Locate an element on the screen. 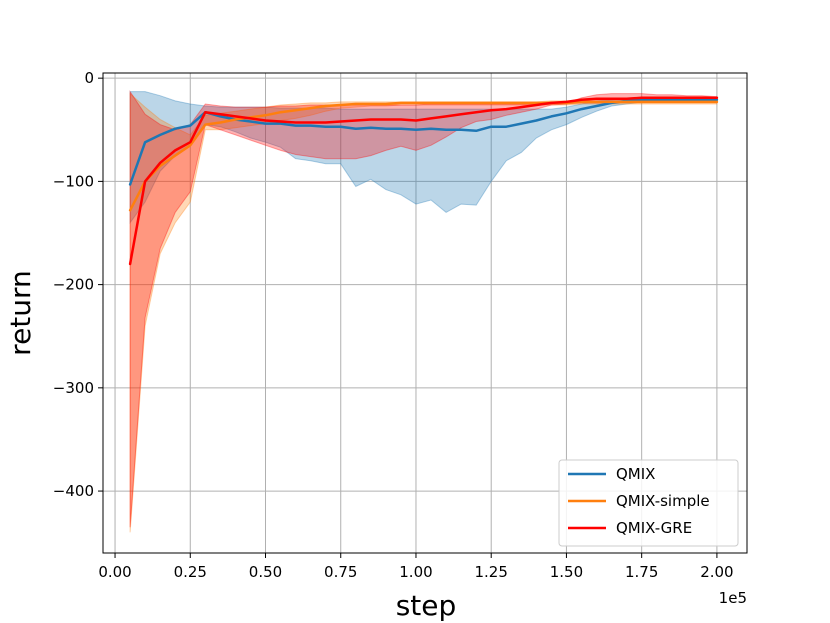 This screenshot has width=830, height=623. y-tick-label: −200 is located at coordinates (73, 285).